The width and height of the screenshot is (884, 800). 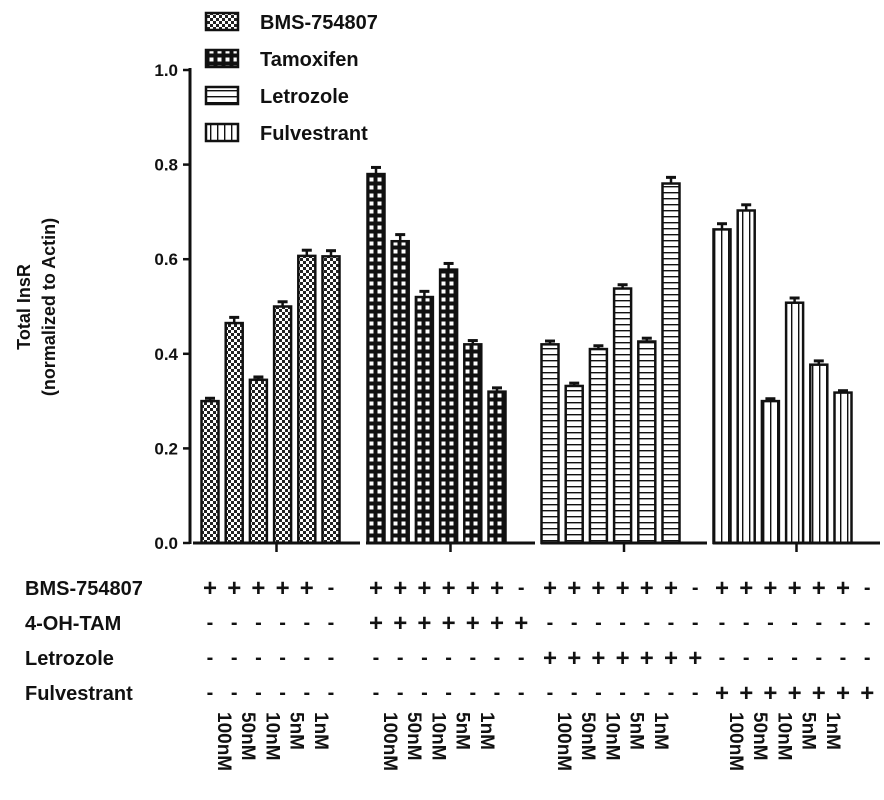 I want to click on y-axis-label: Total InsR (normalized to Actin), so click(x=36, y=307).